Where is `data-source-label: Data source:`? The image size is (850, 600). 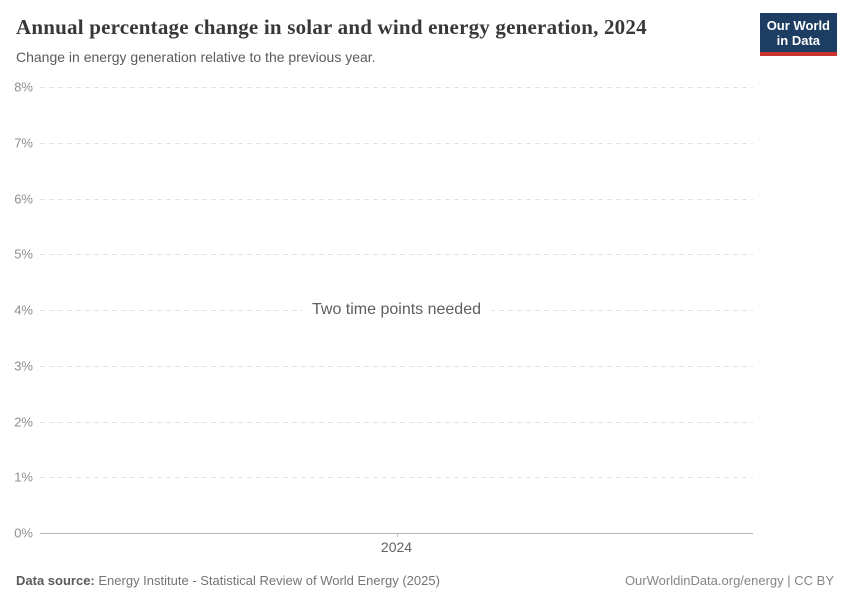
data-source-label: Data source: is located at coordinates (55, 580).